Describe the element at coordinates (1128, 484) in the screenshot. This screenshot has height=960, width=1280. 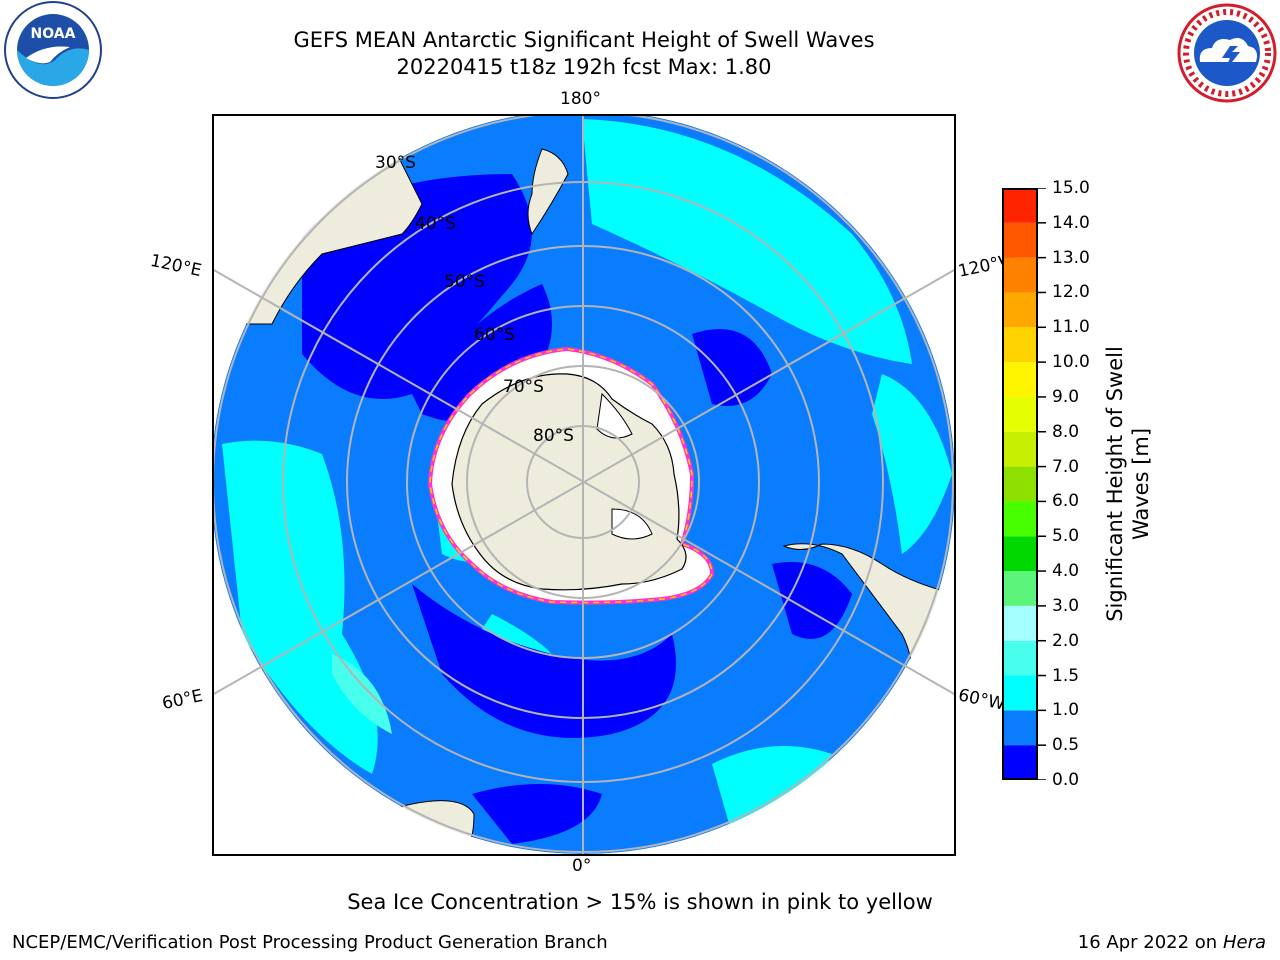
I see `colorbar-title: Significant Height of Swell Waves [m]` at that location.